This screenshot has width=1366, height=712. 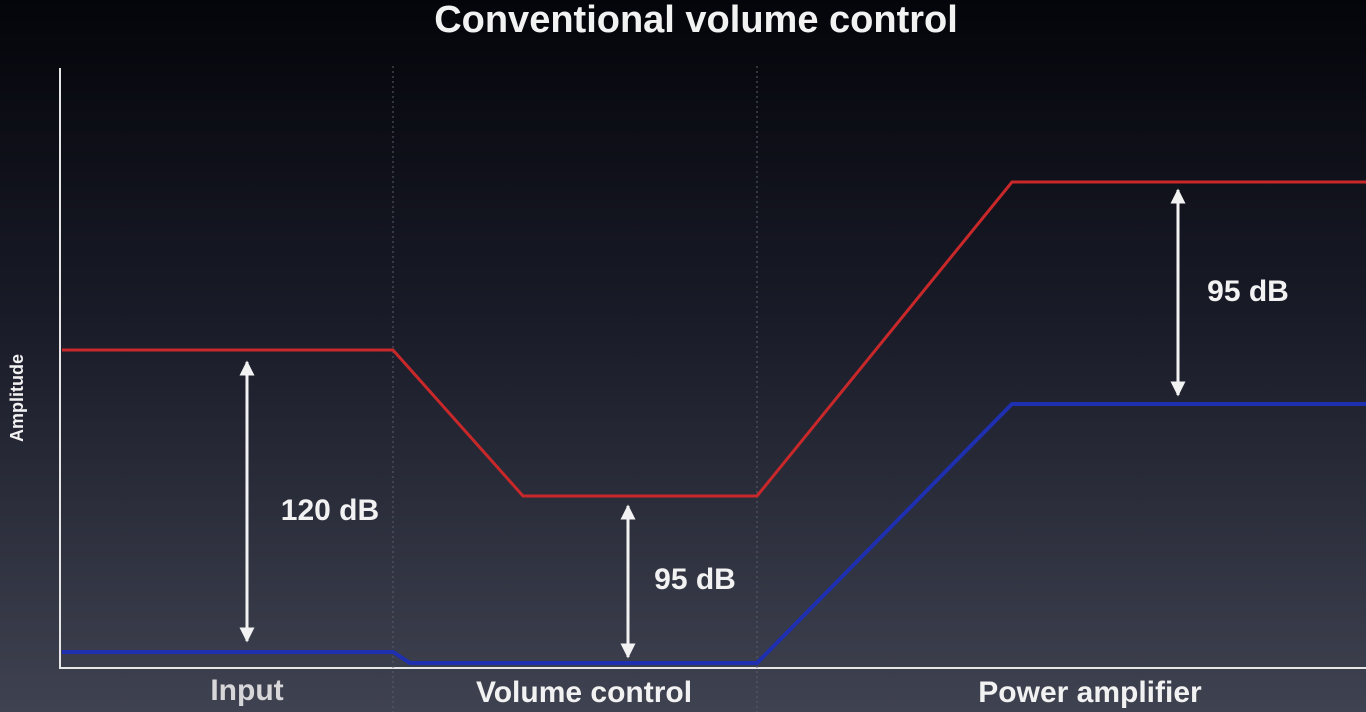 I want to click on range-label: 120 dB, so click(x=330, y=510).